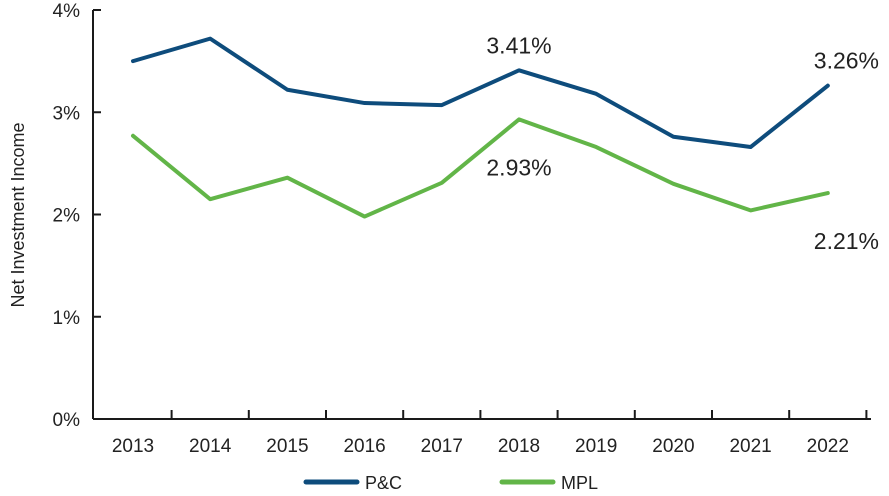  I want to click on x-tick-label: 2016, so click(364, 446).